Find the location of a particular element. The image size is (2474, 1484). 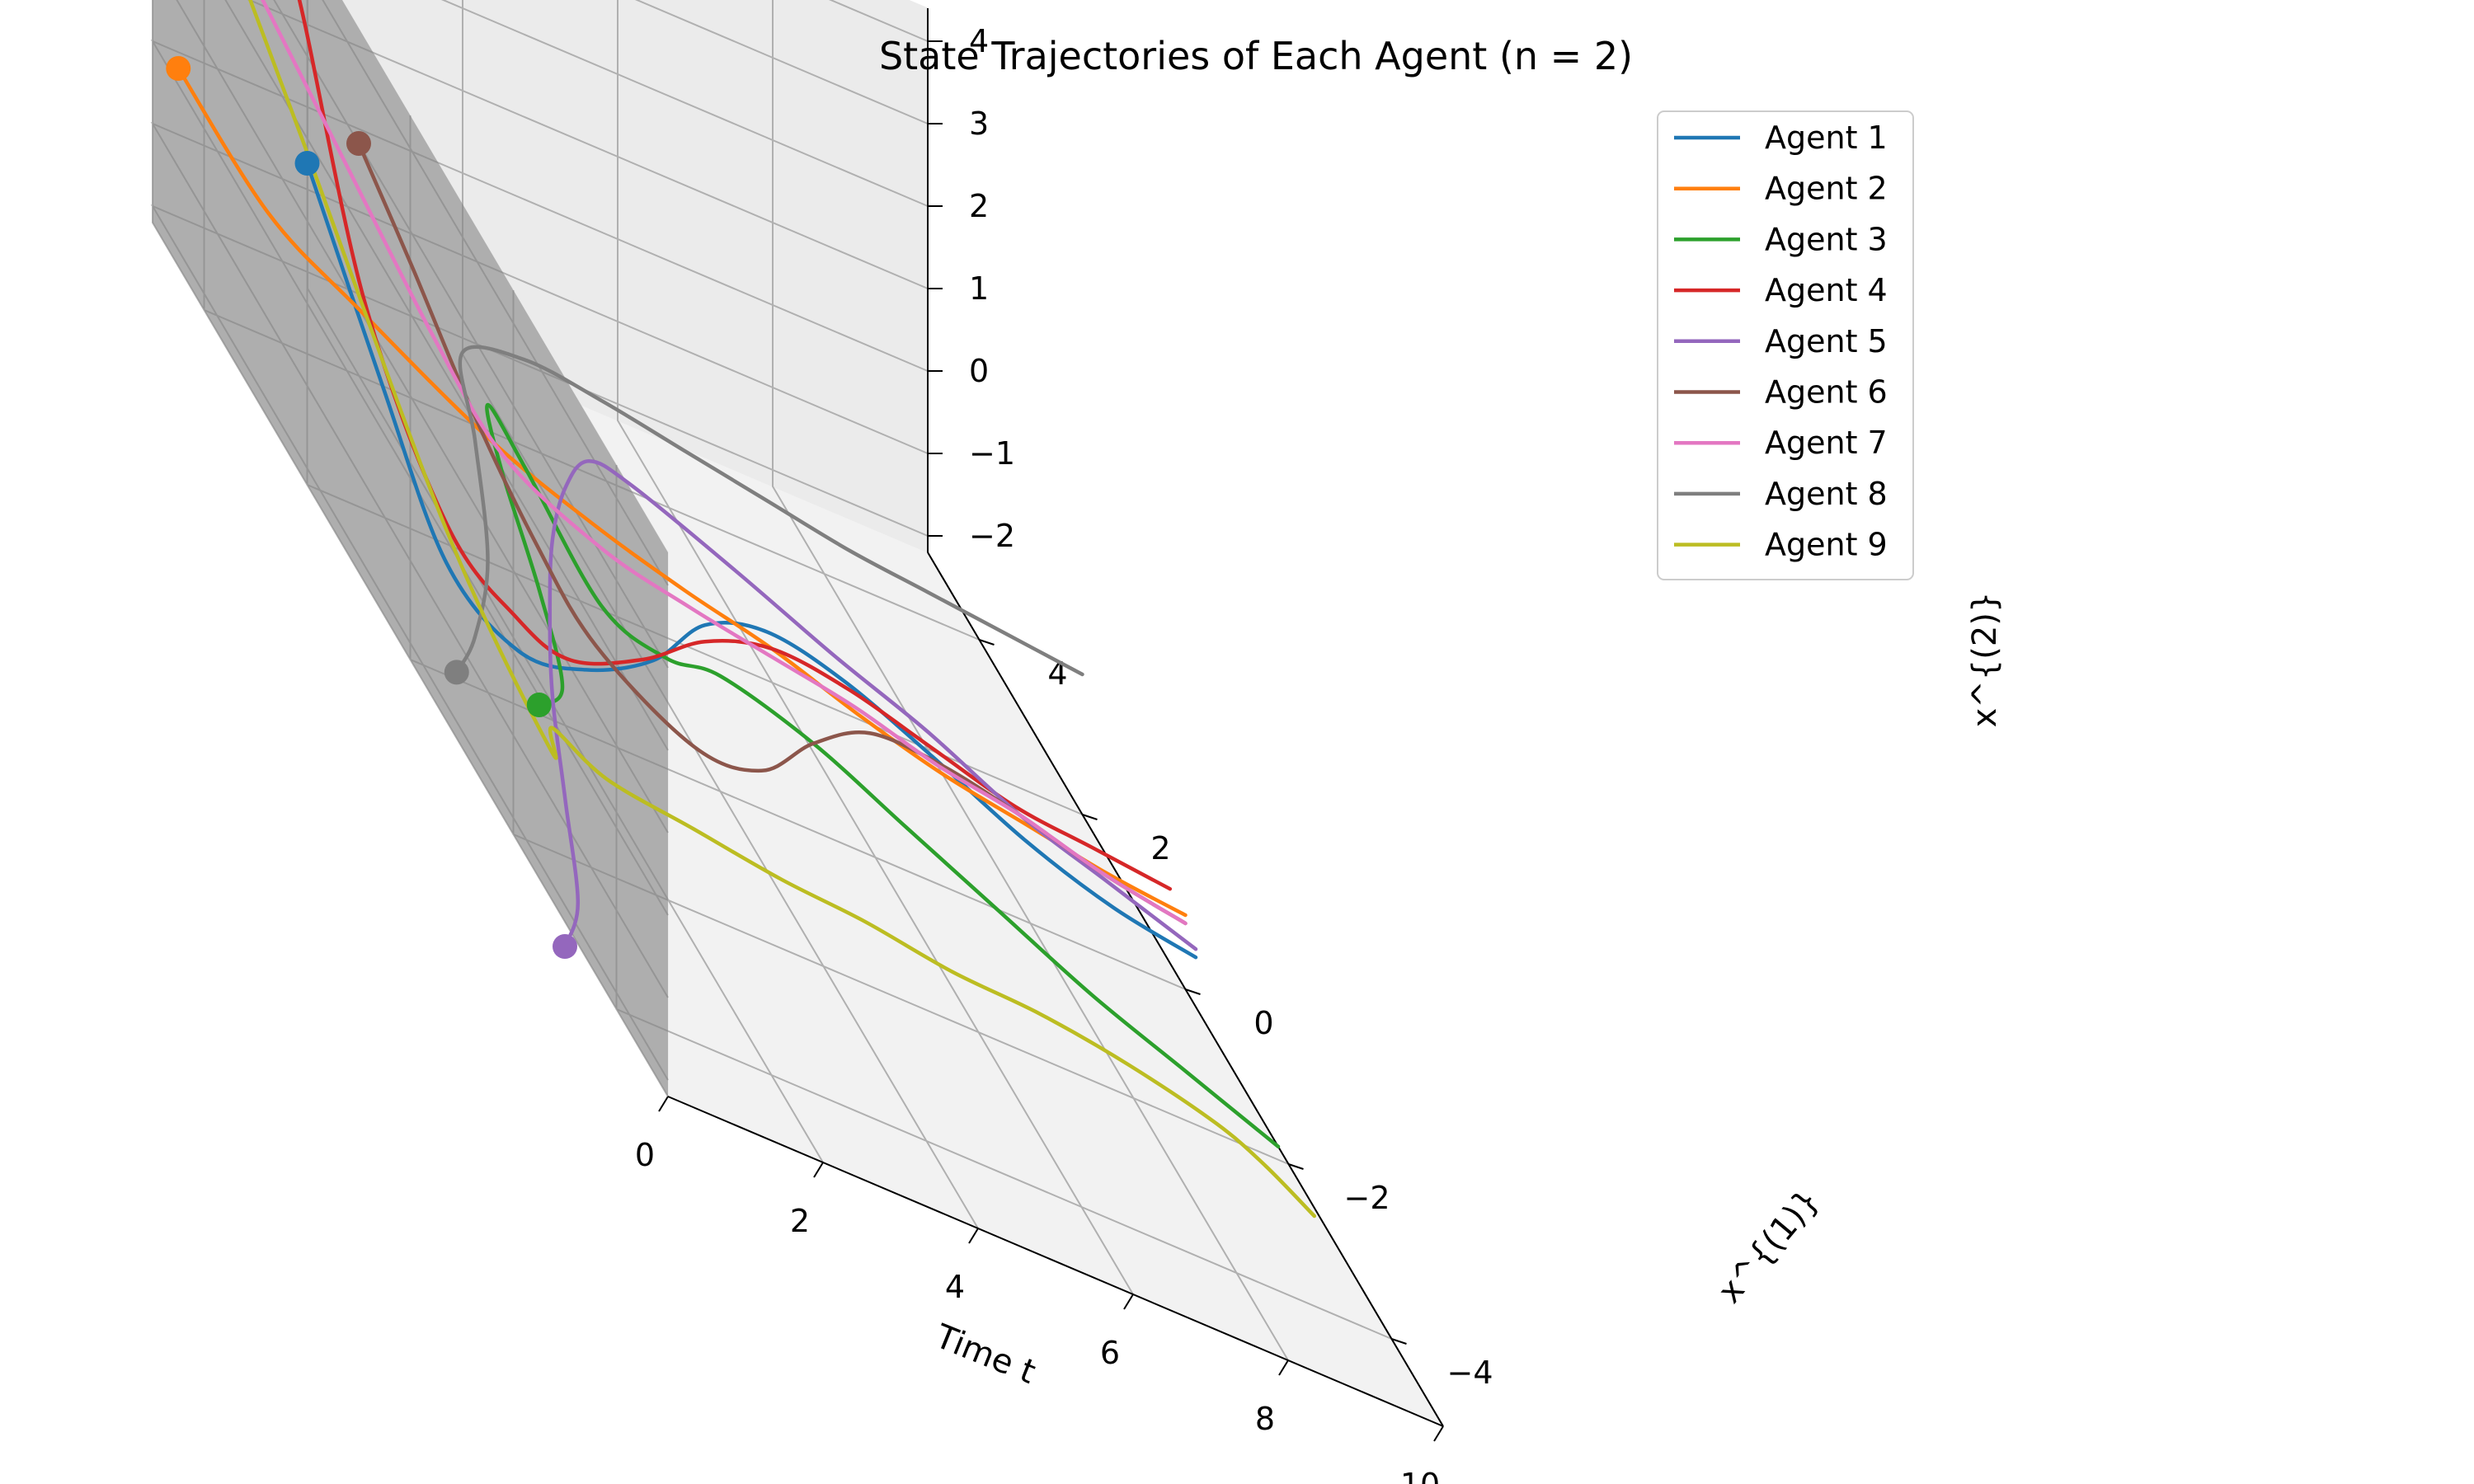

legend-label-agent-2: Agent 2 is located at coordinates (1826, 189).